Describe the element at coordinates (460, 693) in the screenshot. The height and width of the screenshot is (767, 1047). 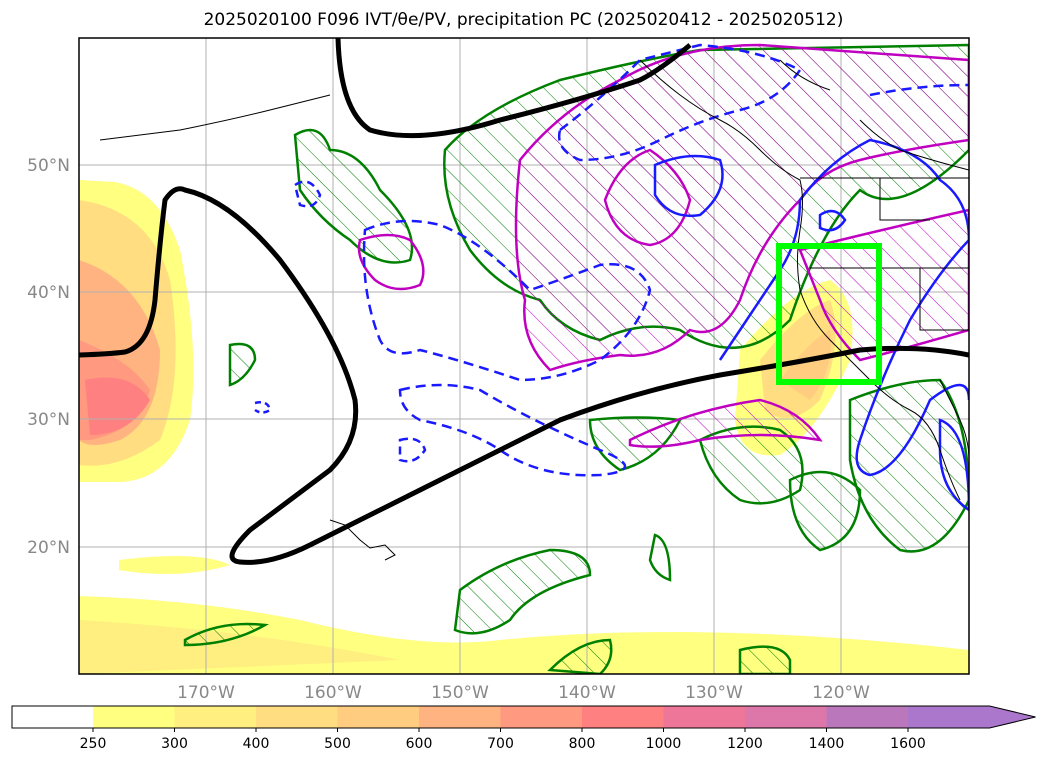
I see `lon-label: 150°W` at that location.